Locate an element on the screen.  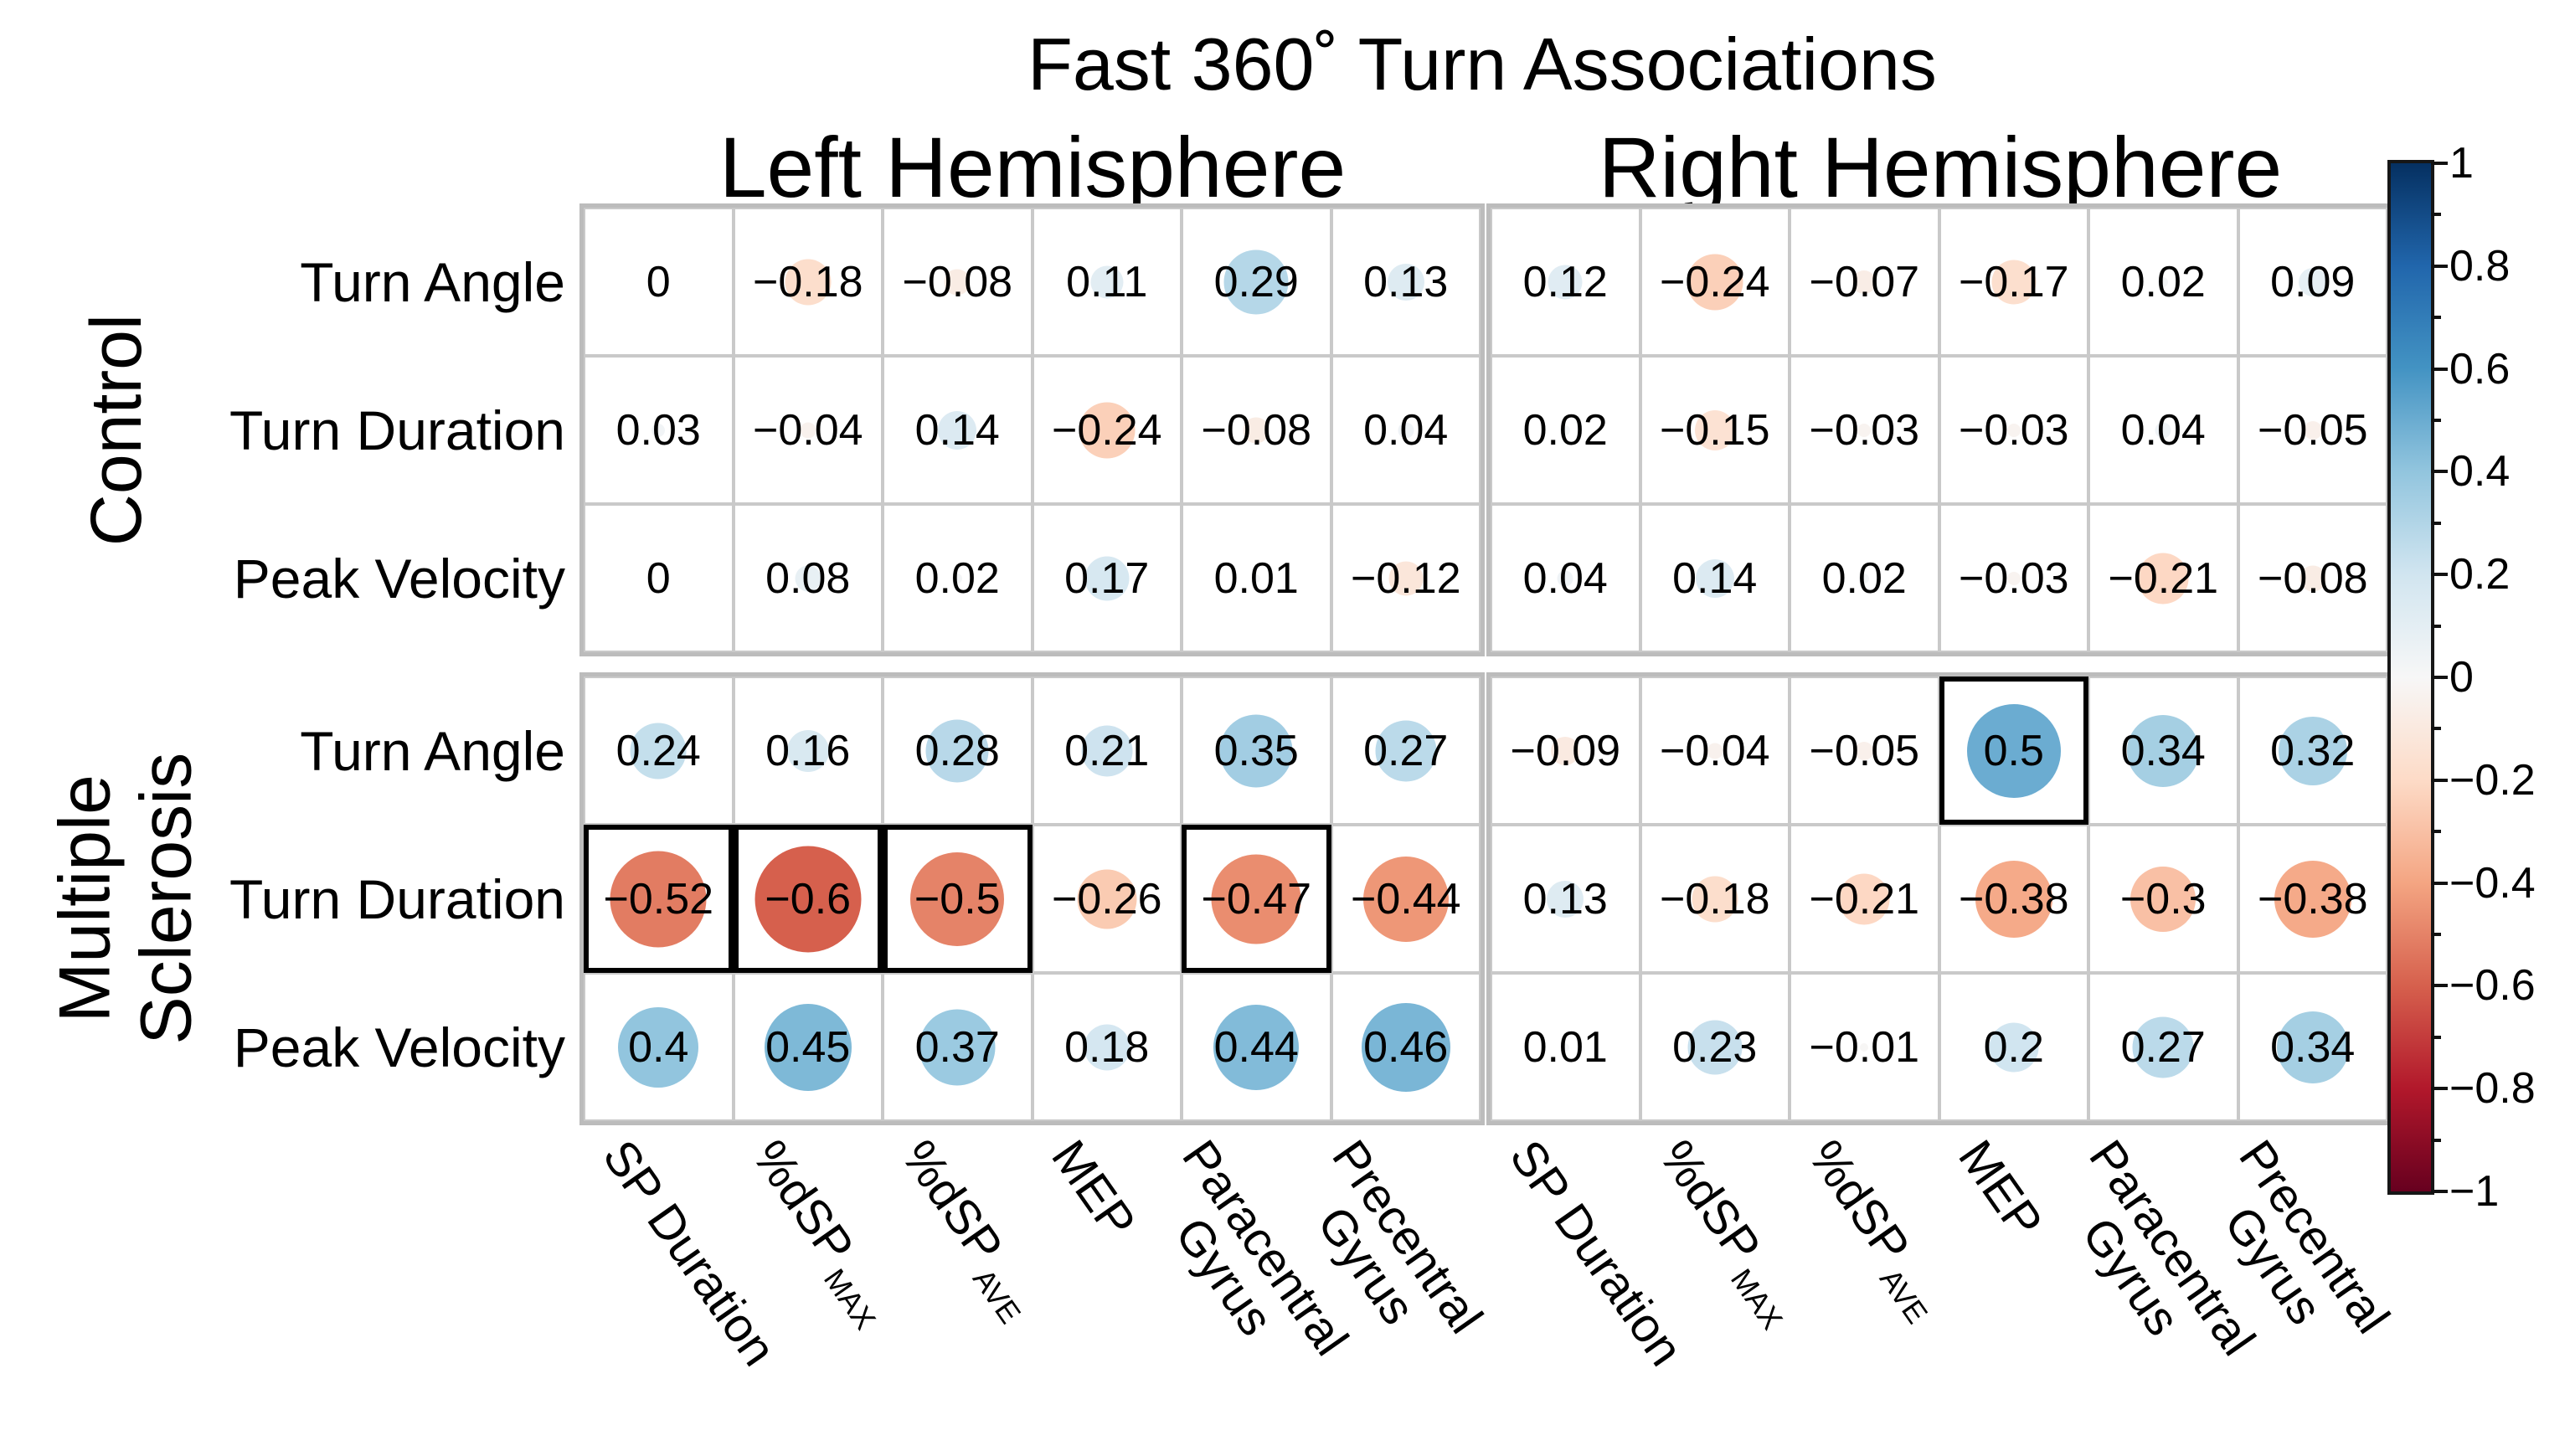
correlation-value: −0.09 is located at coordinates (1565, 750).